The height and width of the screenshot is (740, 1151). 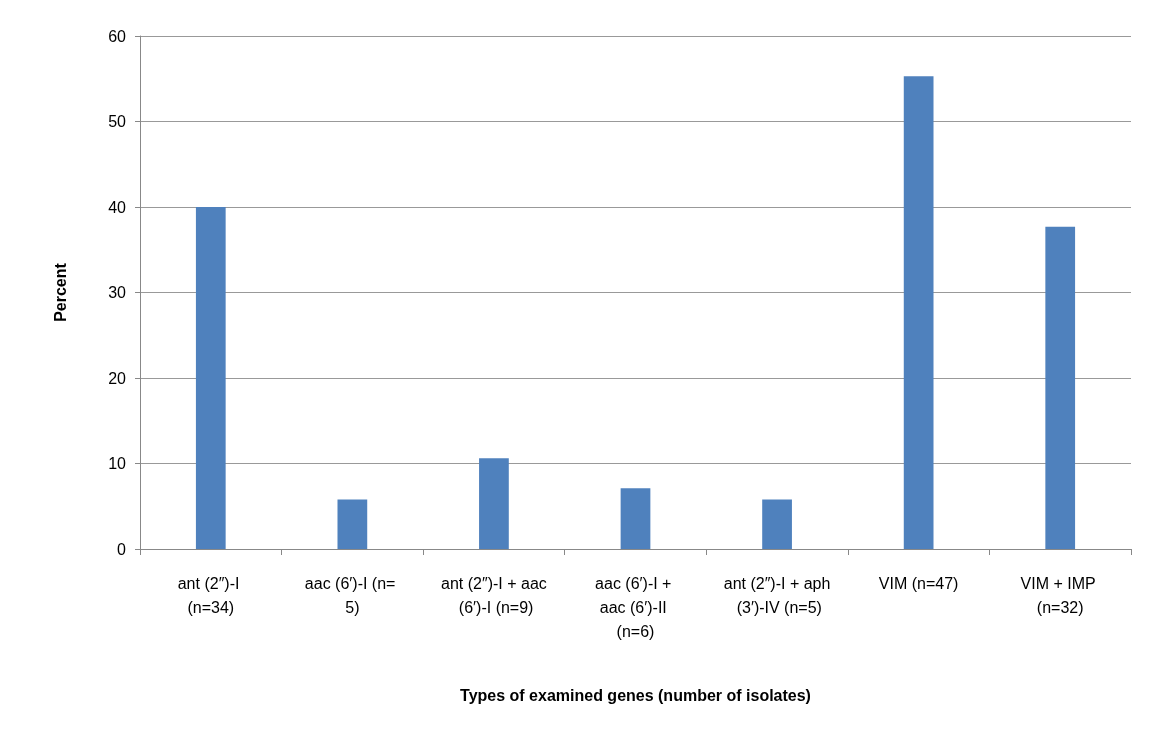 What do you see at coordinates (117, 36) in the screenshot?
I see `y-tick-label: 60` at bounding box center [117, 36].